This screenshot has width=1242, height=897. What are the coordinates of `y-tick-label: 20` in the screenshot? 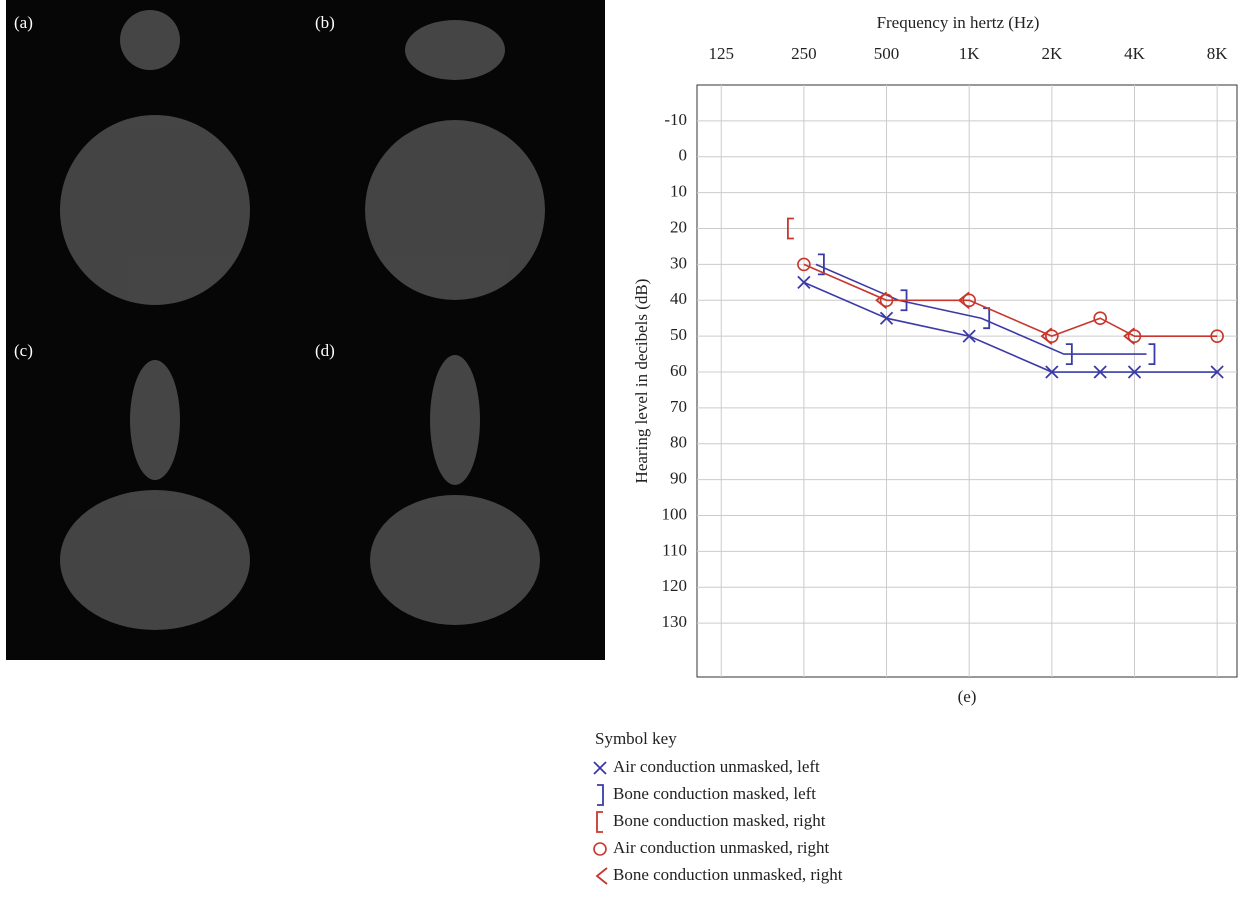 It's located at (678, 226).